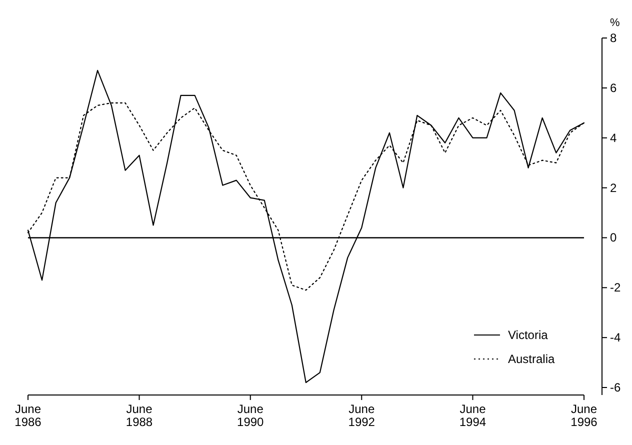 This screenshot has width=632, height=445. What do you see at coordinates (615, 287) in the screenshot?
I see `y-tick-label: -2` at bounding box center [615, 287].